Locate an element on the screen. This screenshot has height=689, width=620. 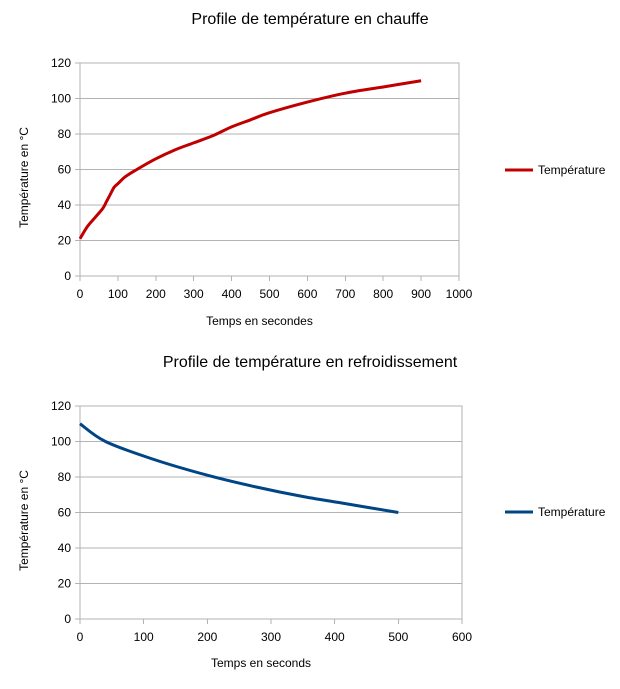
x-tick-label: 700 is located at coordinates (345, 294).